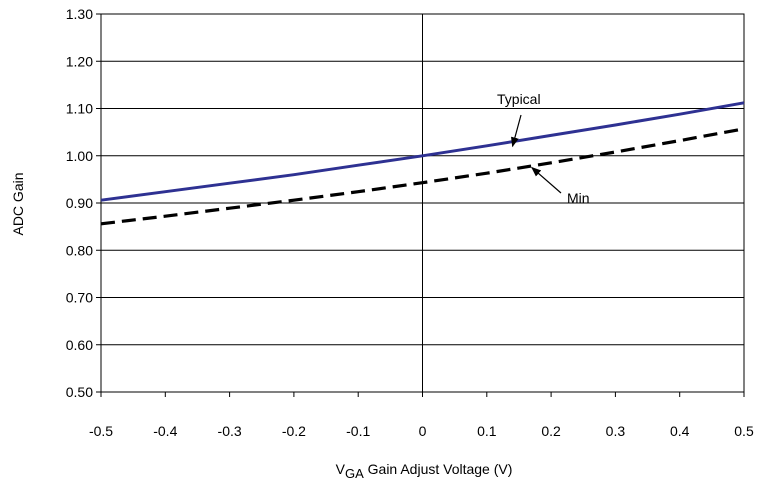  I want to click on x-tick-label-8: 0.3, so click(616, 431).